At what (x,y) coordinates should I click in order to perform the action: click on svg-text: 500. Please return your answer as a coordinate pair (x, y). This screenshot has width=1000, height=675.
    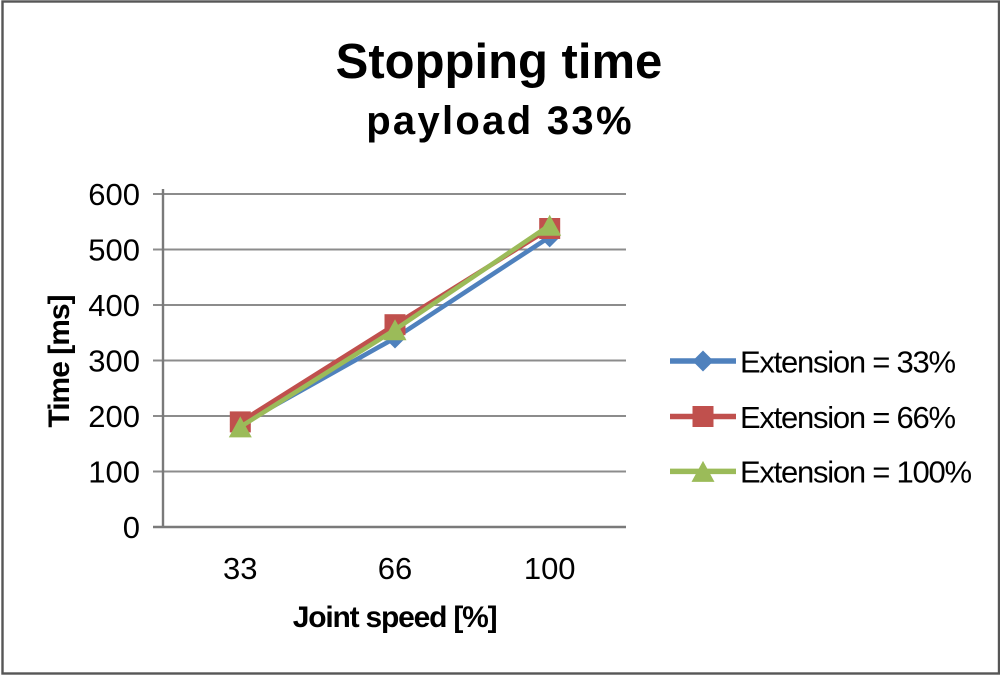
    Looking at the image, I should click on (114, 250).